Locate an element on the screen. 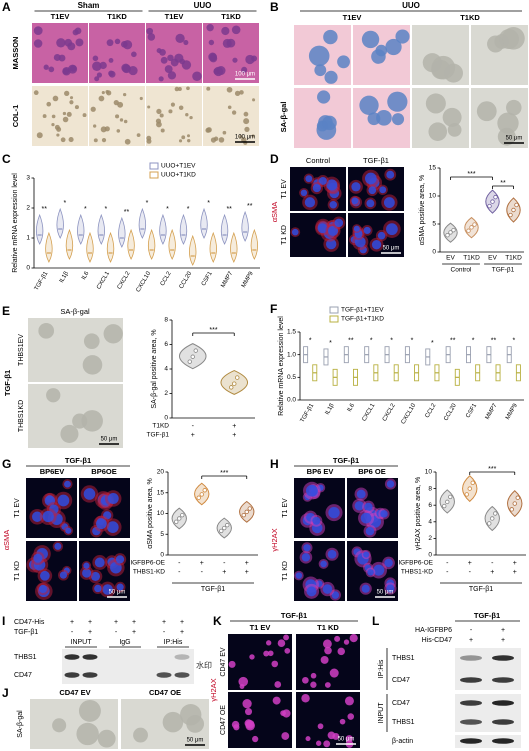 This screenshot has width=529, height=751. column-label: BP6 EV is located at coordinates (320, 471).